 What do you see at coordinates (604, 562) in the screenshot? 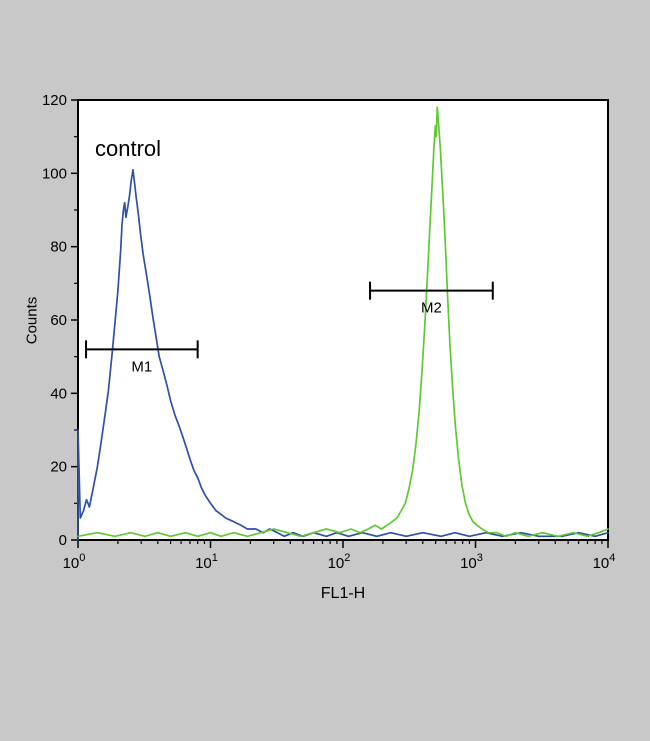
I see `x-tick-label: 10⁴` at bounding box center [604, 562].